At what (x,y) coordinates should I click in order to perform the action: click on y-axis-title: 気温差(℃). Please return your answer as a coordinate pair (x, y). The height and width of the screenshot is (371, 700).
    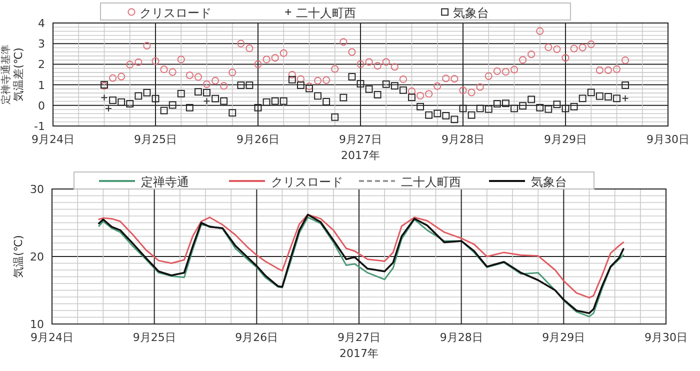
    Looking at the image, I should click on (18, 75).